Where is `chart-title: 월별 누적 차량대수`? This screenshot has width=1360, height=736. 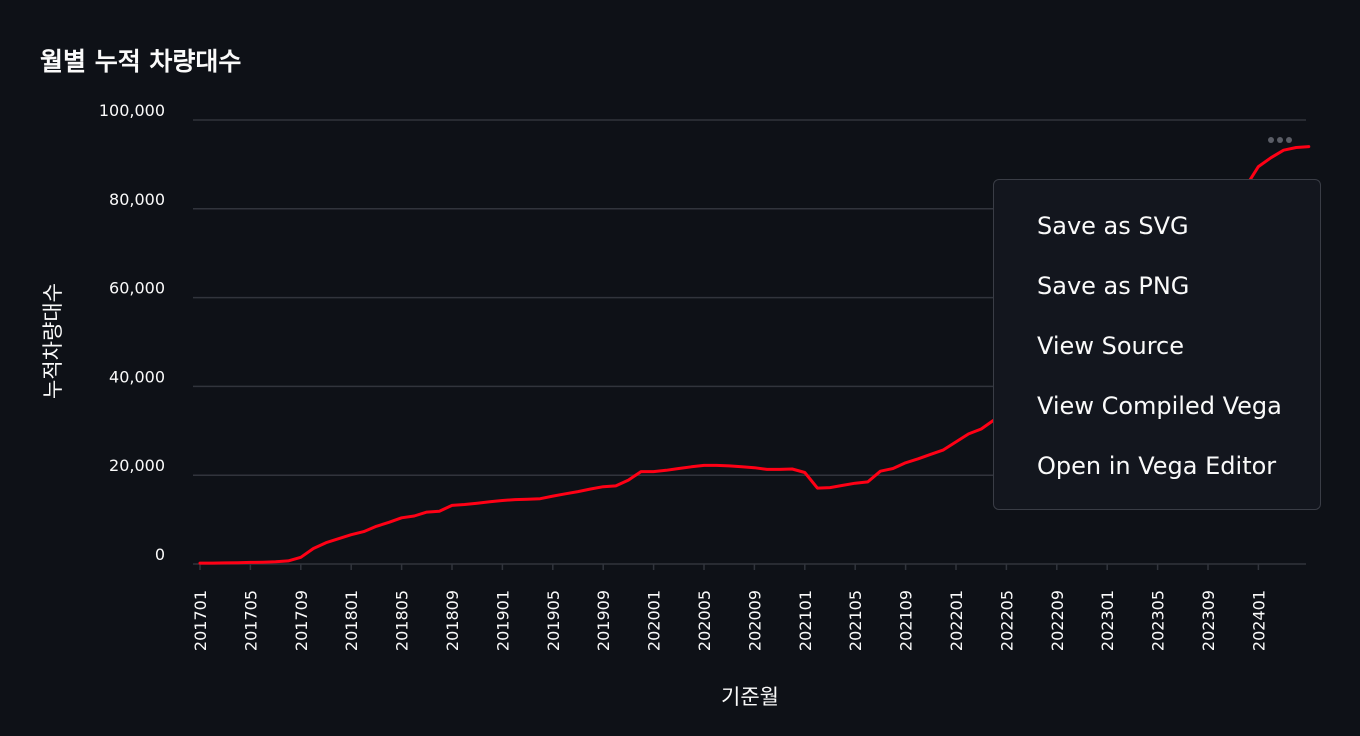
chart-title: 월별 누적 차량대수 is located at coordinates (141, 61).